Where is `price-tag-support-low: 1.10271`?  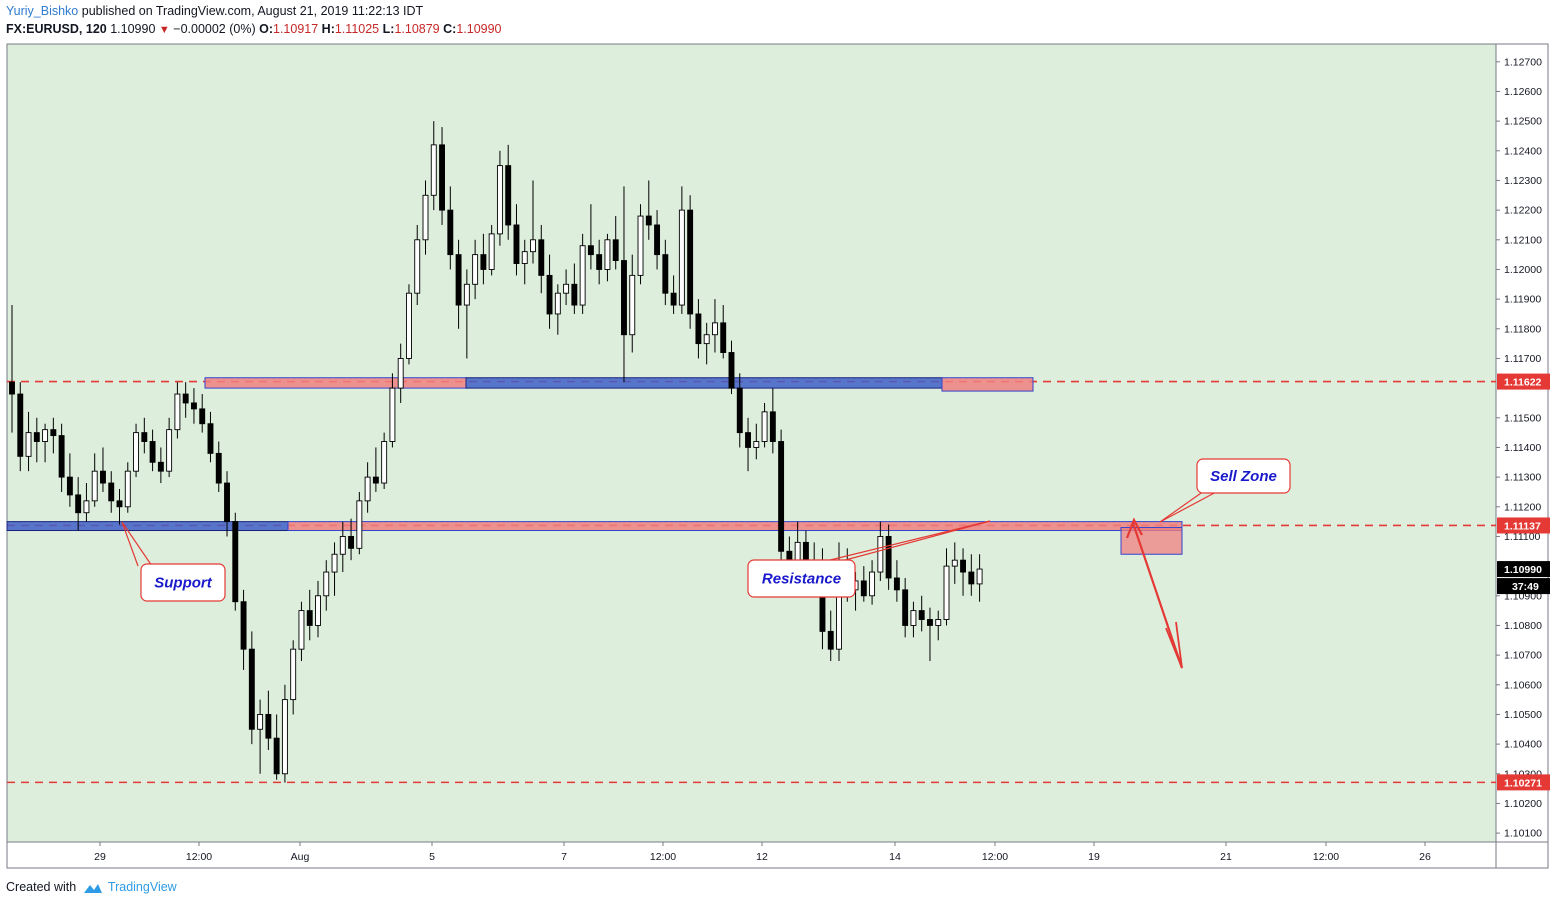
price-tag-support-low: 1.10271 is located at coordinates (1523, 783).